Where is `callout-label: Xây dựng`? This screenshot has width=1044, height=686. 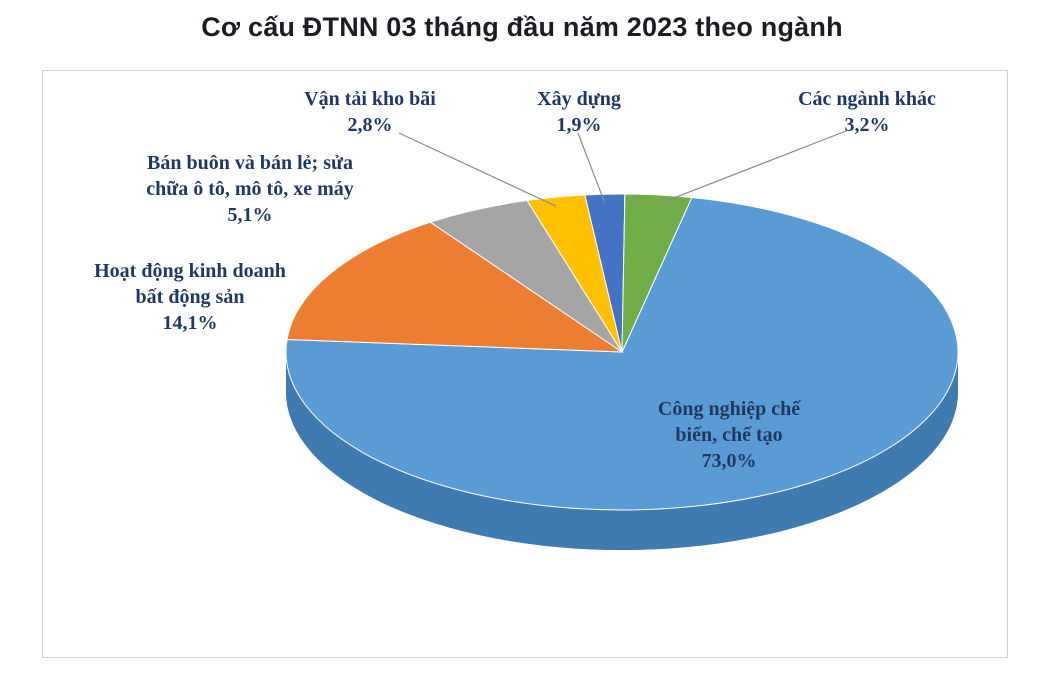
callout-label: Xây dựng is located at coordinates (579, 99).